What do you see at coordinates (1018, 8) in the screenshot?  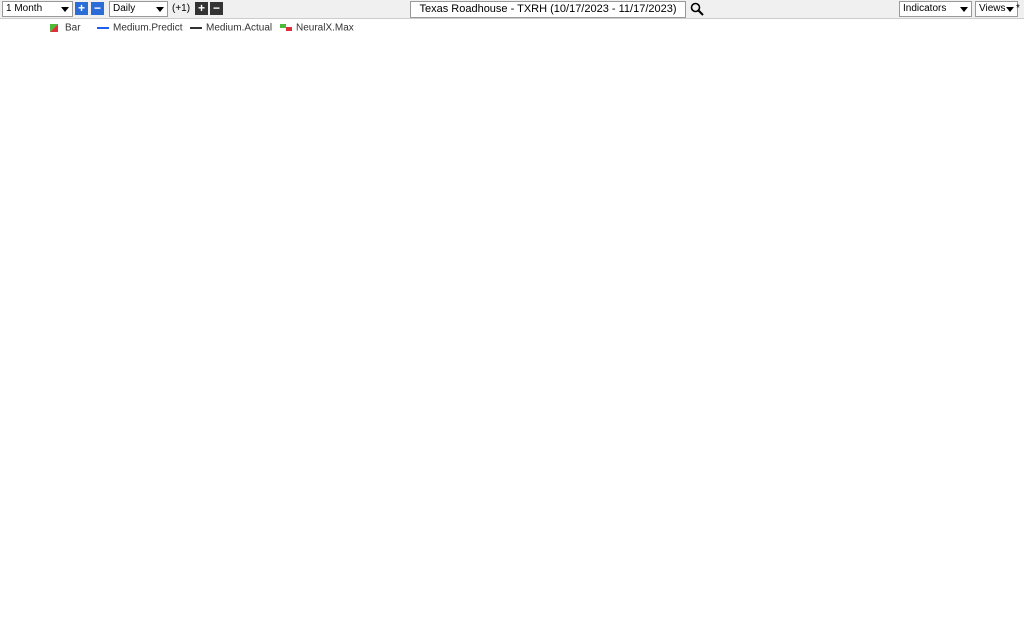 I see `menu-star: *` at bounding box center [1018, 8].